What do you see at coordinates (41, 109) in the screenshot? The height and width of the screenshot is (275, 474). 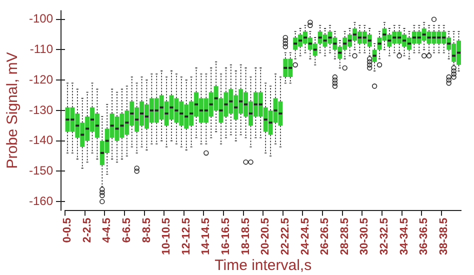 I see `y-tick-label: -130` at bounding box center [41, 109].